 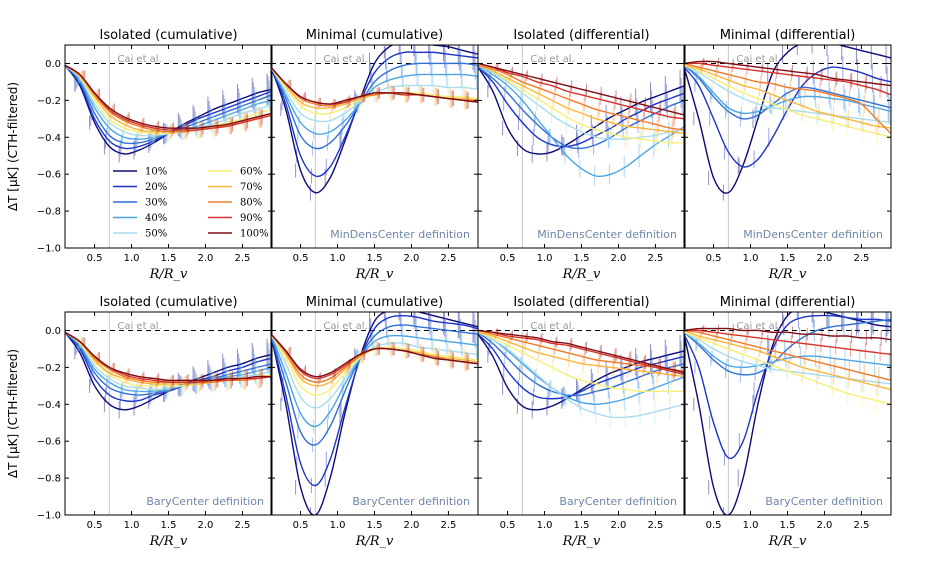 I want to click on series-90pct, so click(x=787, y=78).